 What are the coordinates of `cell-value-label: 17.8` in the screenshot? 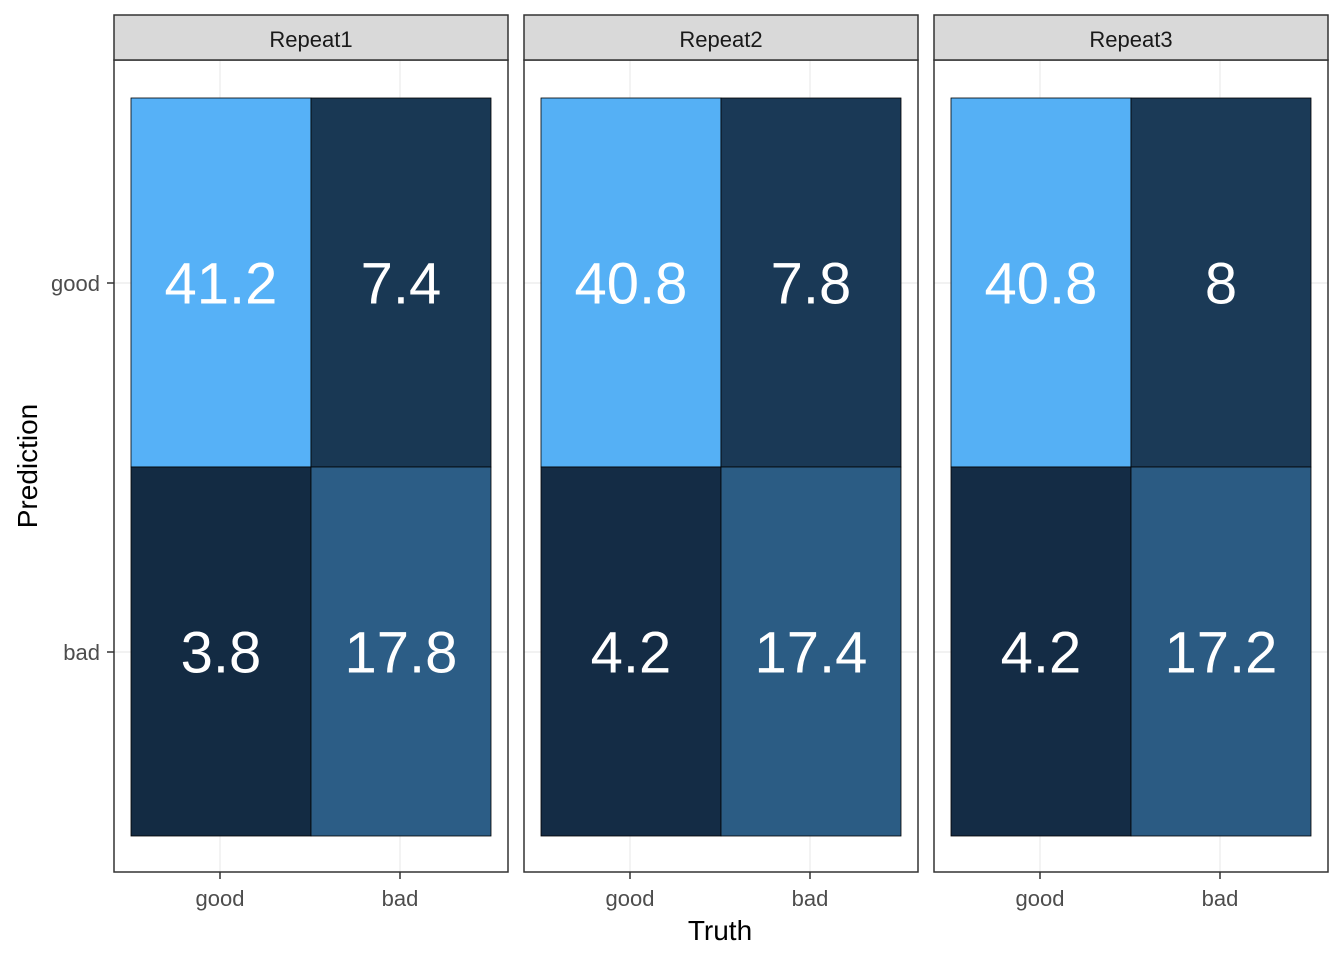 It's located at (401, 653).